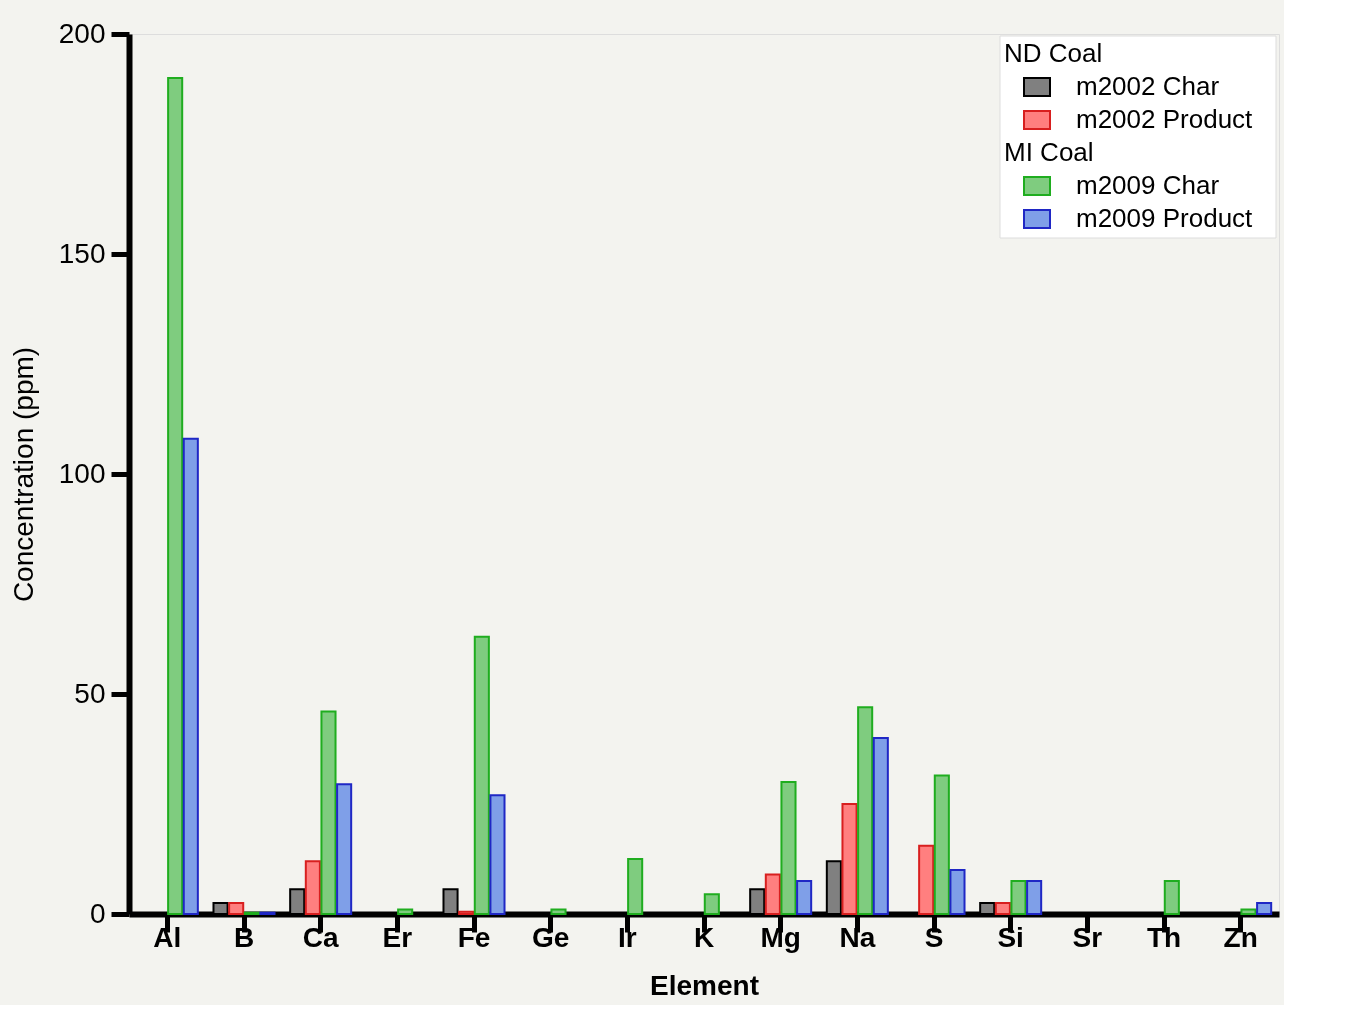 This screenshot has height=1032, width=1356. What do you see at coordinates (704, 985) in the screenshot?
I see `x-axis-title: Element` at bounding box center [704, 985].